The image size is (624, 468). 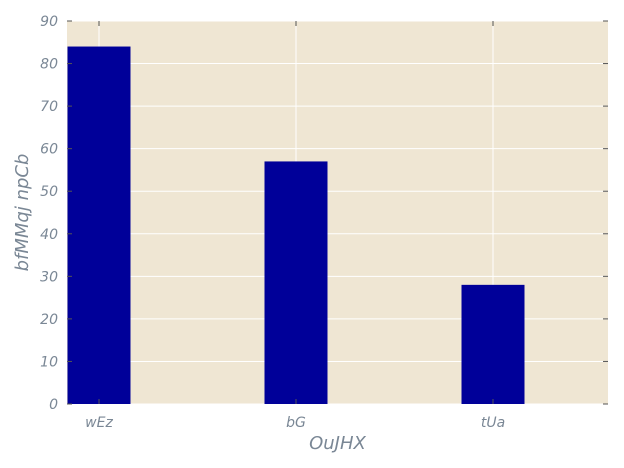 What do you see at coordinates (296, 282) in the screenshot?
I see `bar-bG` at bounding box center [296, 282].